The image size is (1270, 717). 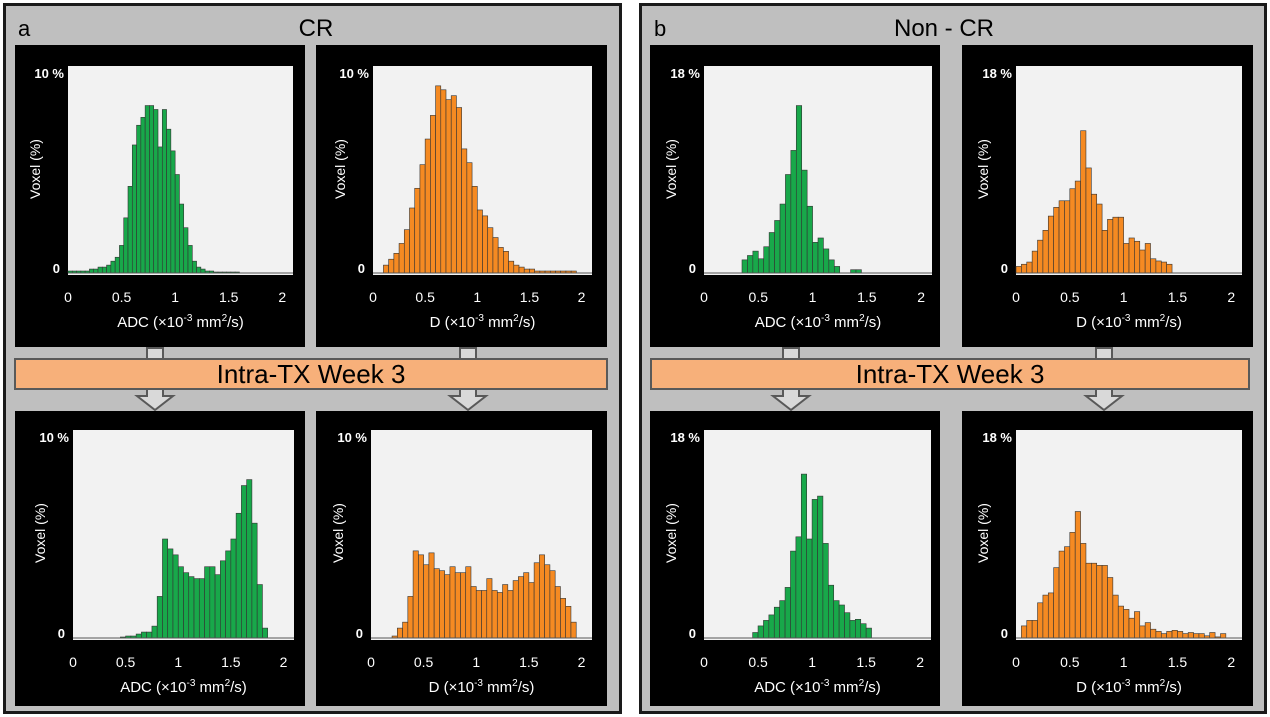 What do you see at coordinates (950, 374) in the screenshot?
I see `intra-tx-band-non-cr: Intra-TX Week 3` at bounding box center [950, 374].